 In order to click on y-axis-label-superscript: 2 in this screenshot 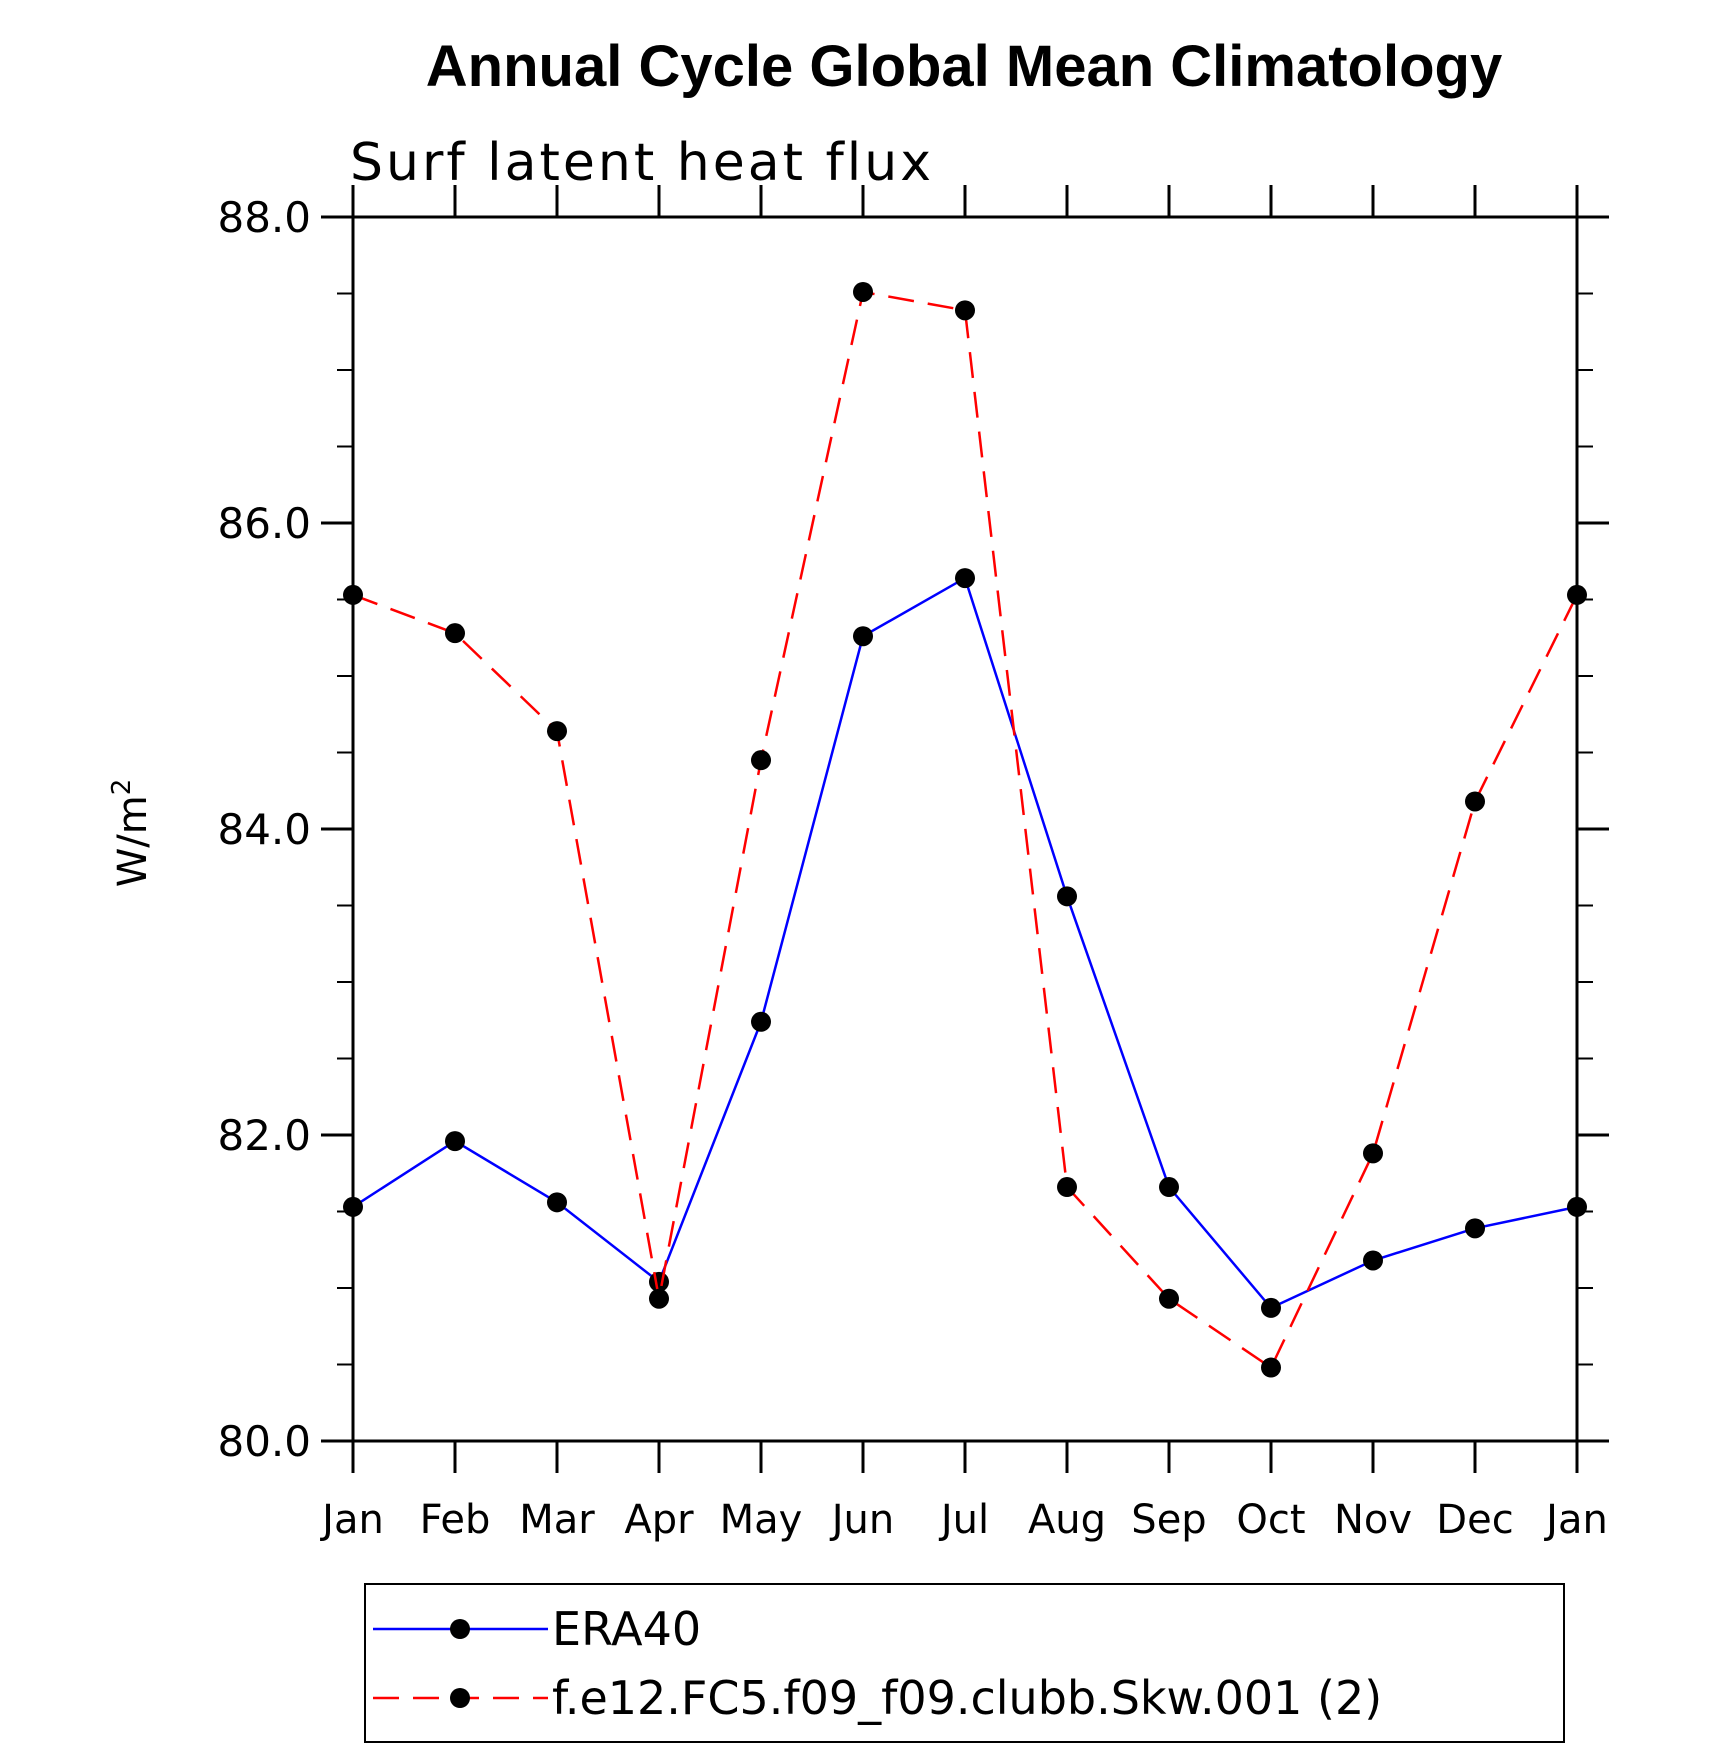, I will do `click(122, 787)`.